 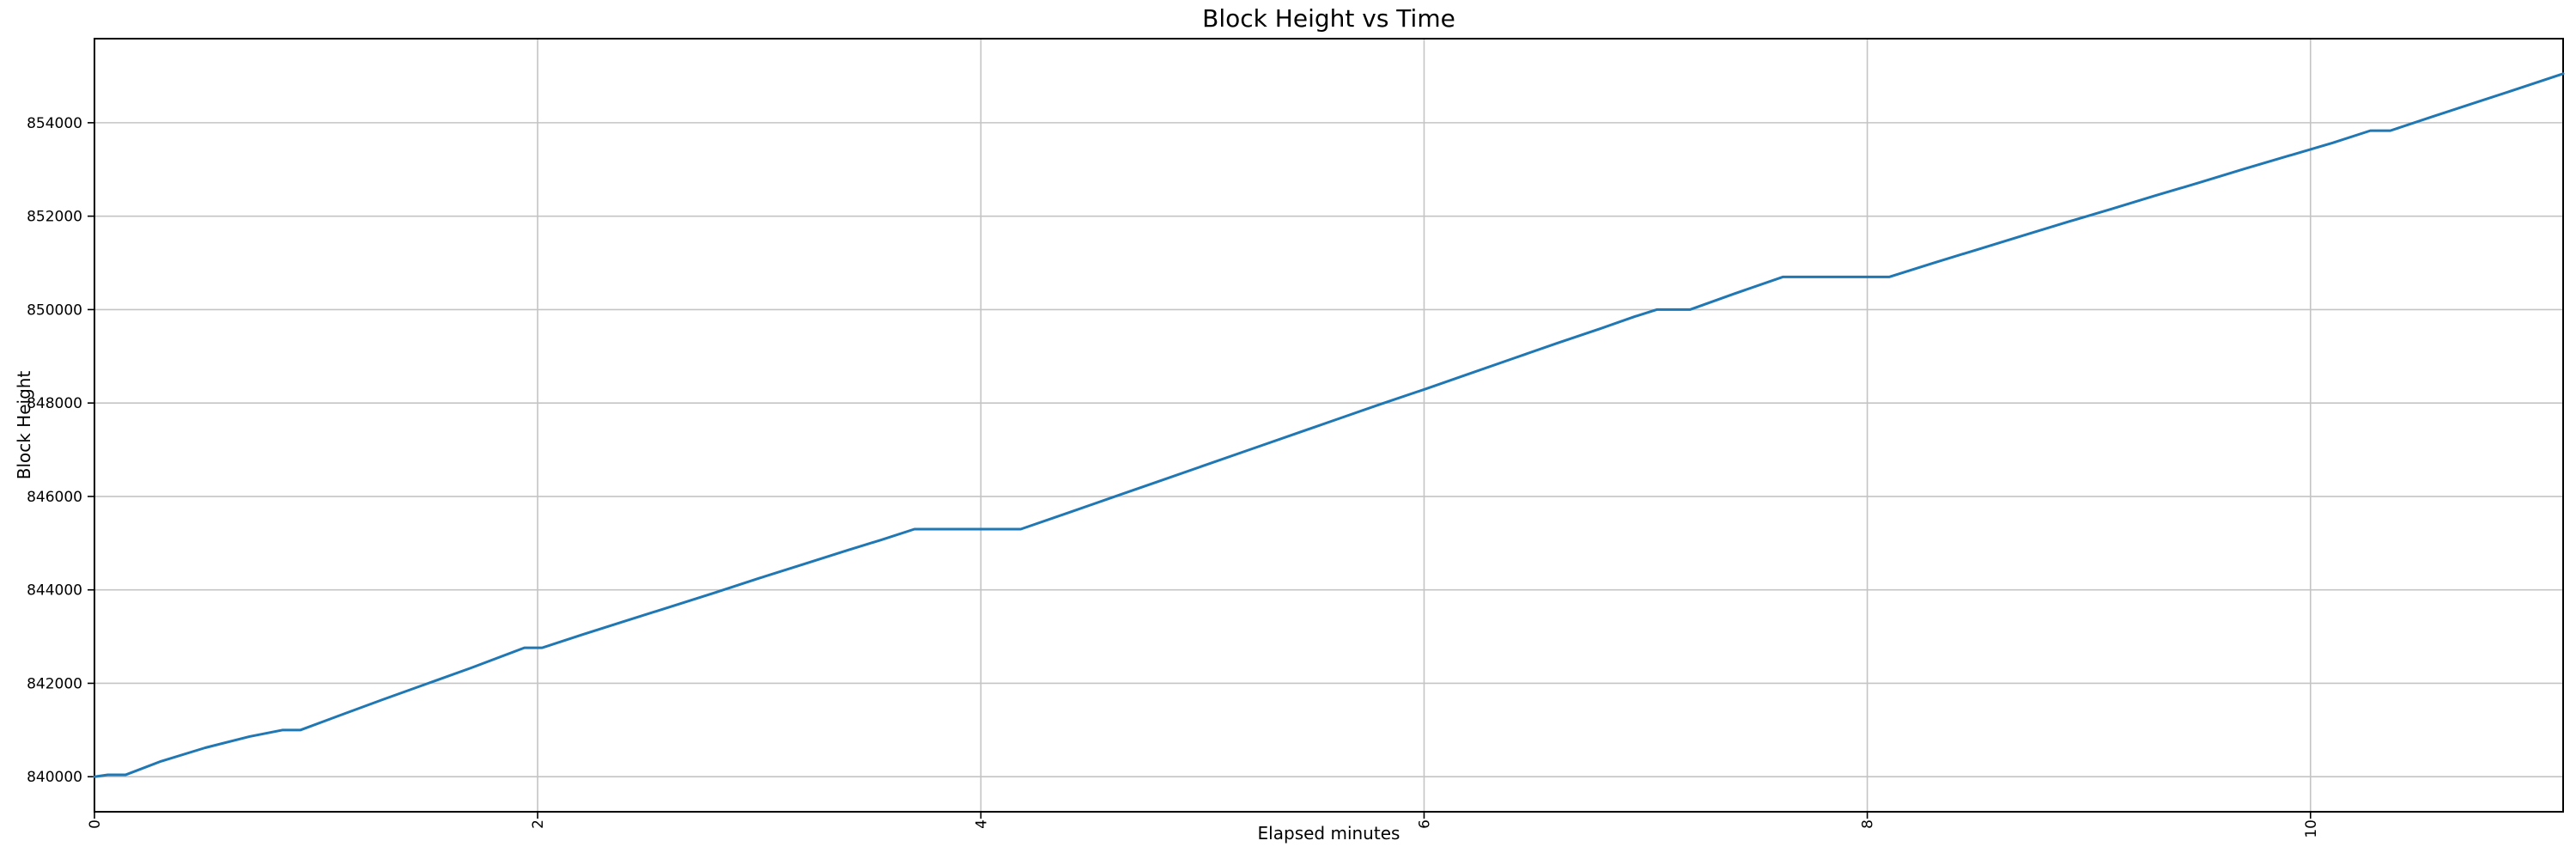 I want to click on y-tick-label: 846000, so click(x=55, y=498).